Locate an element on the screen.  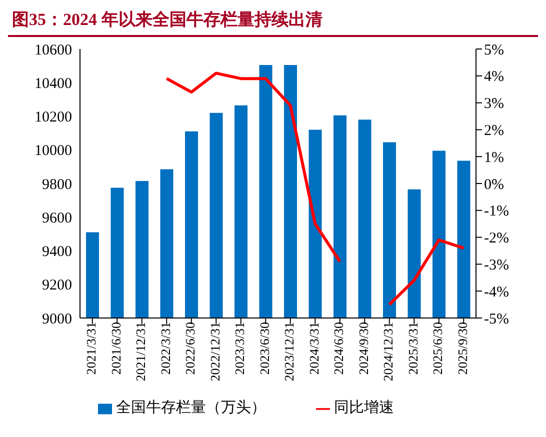
y-tick-label: 10400 is located at coordinates (53, 84).